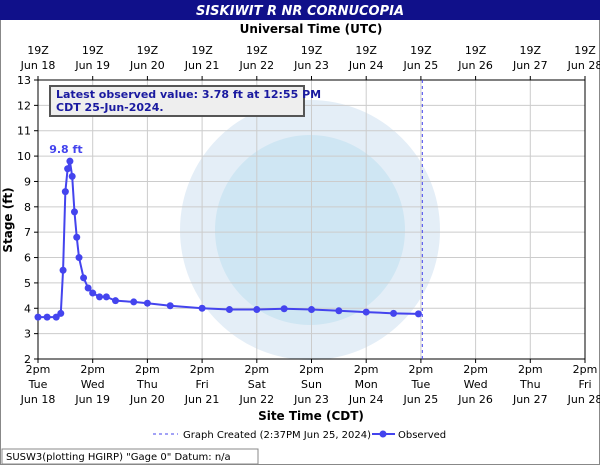  I want to click on y-tick-label: 12, so click(24, 105).